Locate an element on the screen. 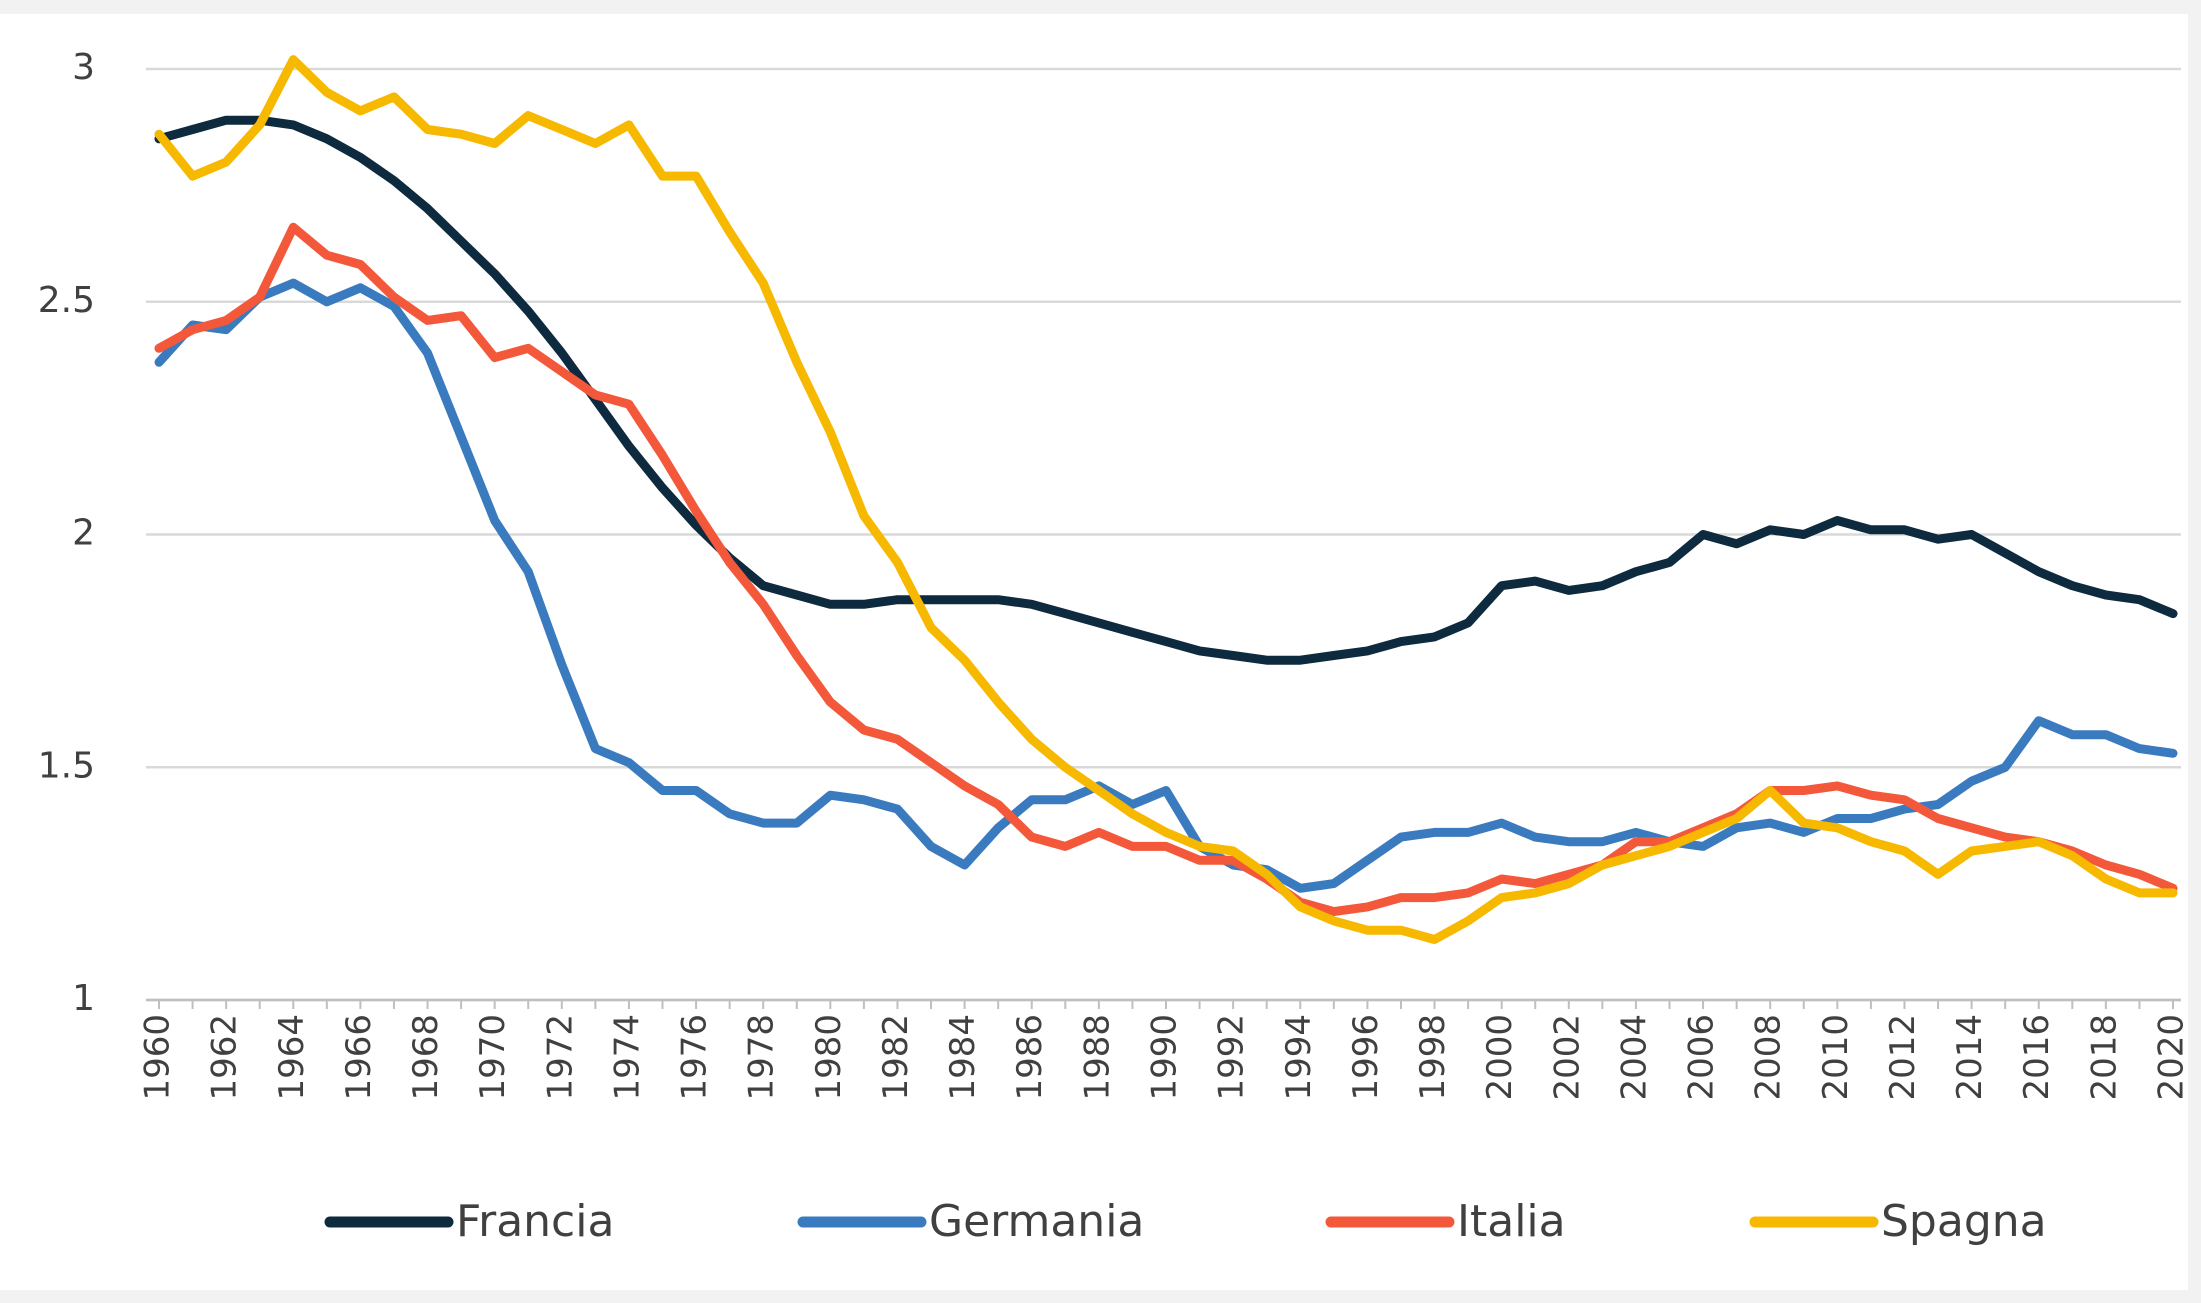  legend-label: Germania is located at coordinates (1036, 1221).